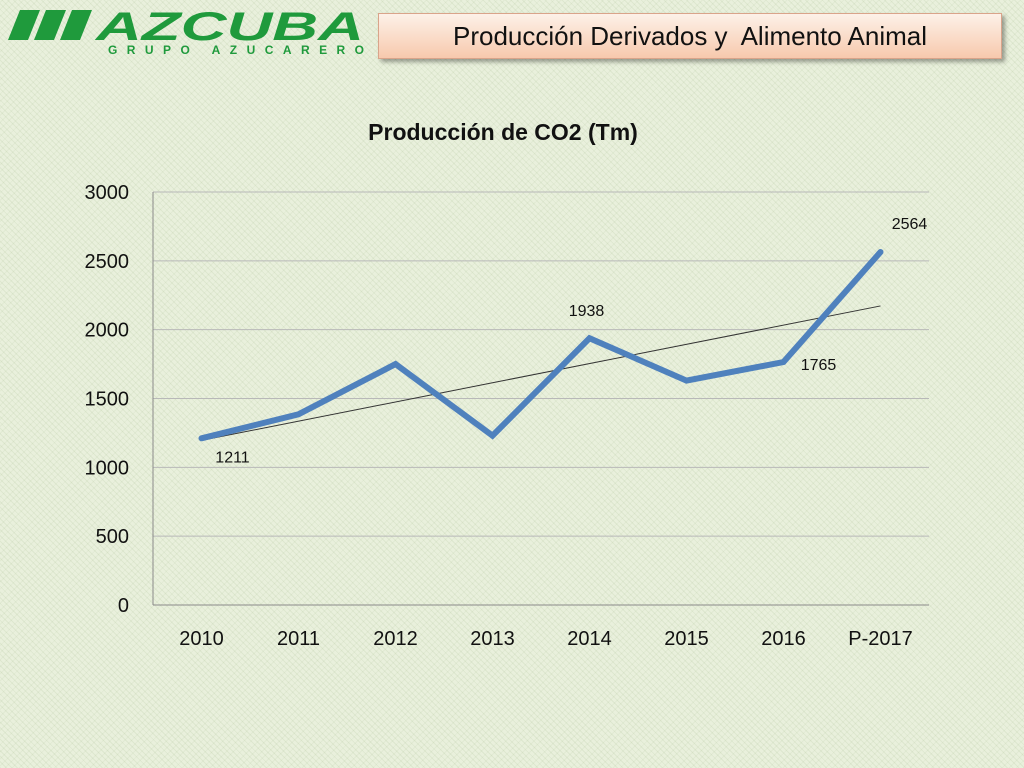  Describe the element at coordinates (107, 400) in the screenshot. I see `y-tick-label: 1500` at that location.